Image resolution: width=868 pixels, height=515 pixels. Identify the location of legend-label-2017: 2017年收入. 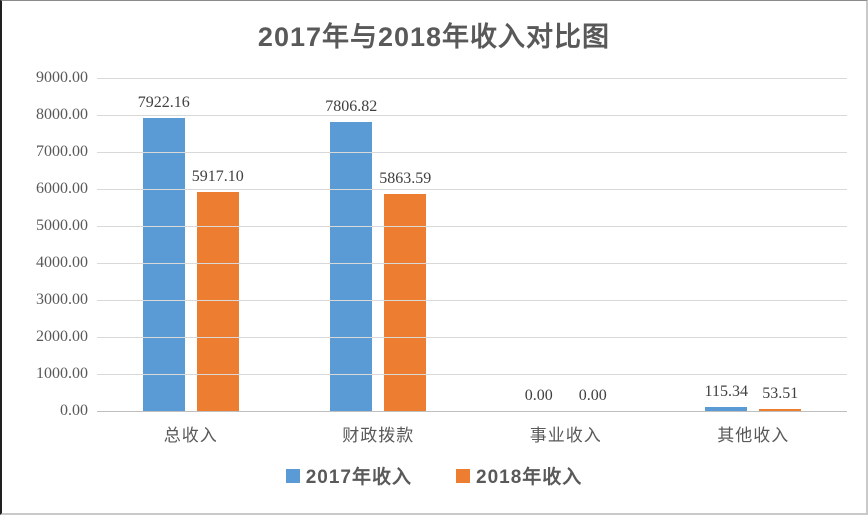
(358, 477).